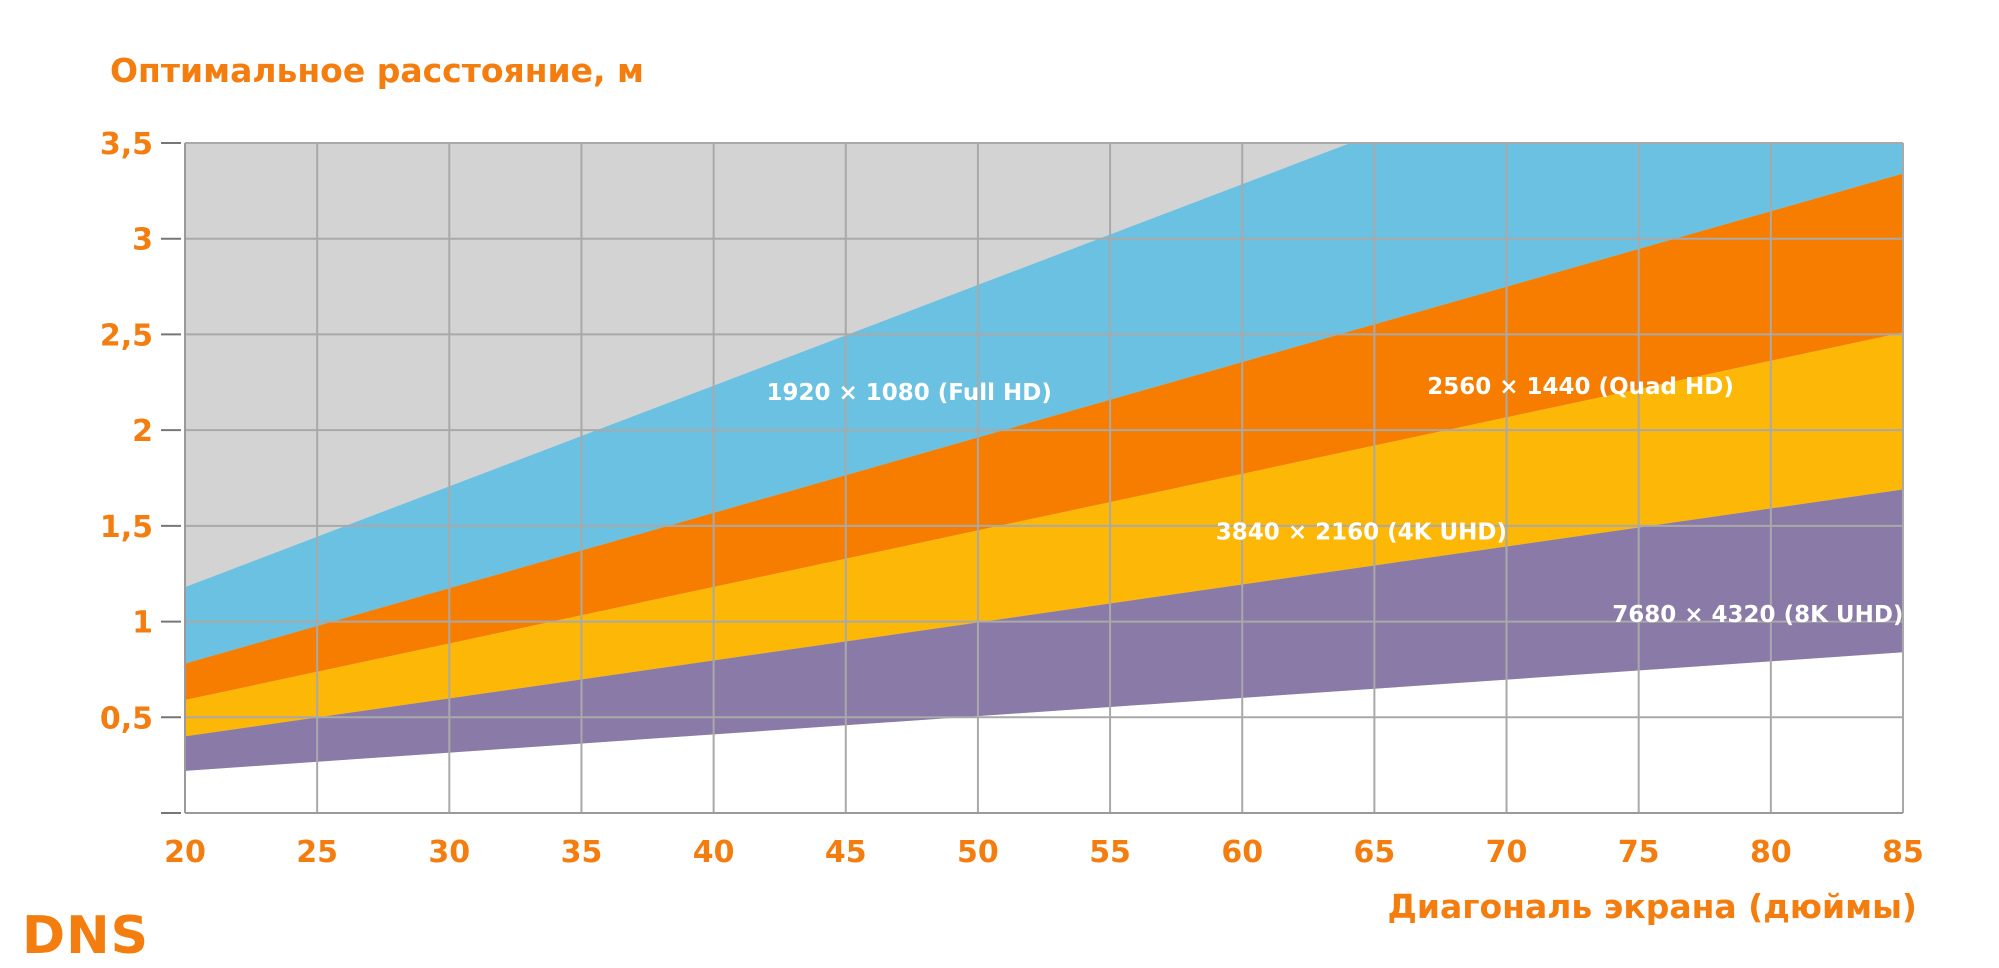 The width and height of the screenshot is (1999, 968). Describe the element at coordinates (185, 852) in the screenshot. I see `x-tick-label: 20` at that location.